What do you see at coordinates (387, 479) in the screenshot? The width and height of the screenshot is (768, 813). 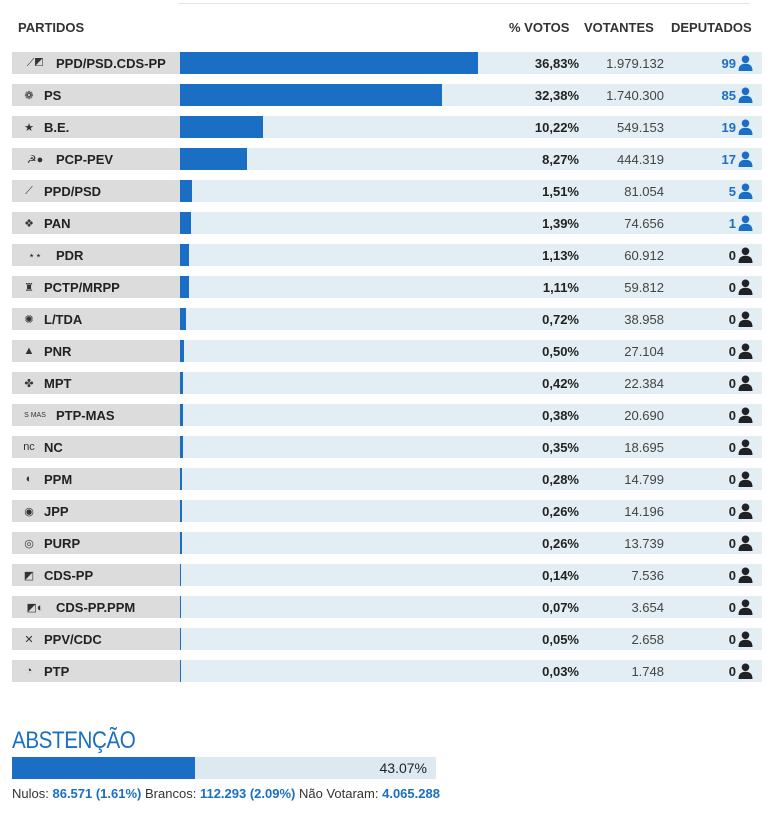 I see `party-row: ◐ PPM 0,28% 14.799 0` at bounding box center [387, 479].